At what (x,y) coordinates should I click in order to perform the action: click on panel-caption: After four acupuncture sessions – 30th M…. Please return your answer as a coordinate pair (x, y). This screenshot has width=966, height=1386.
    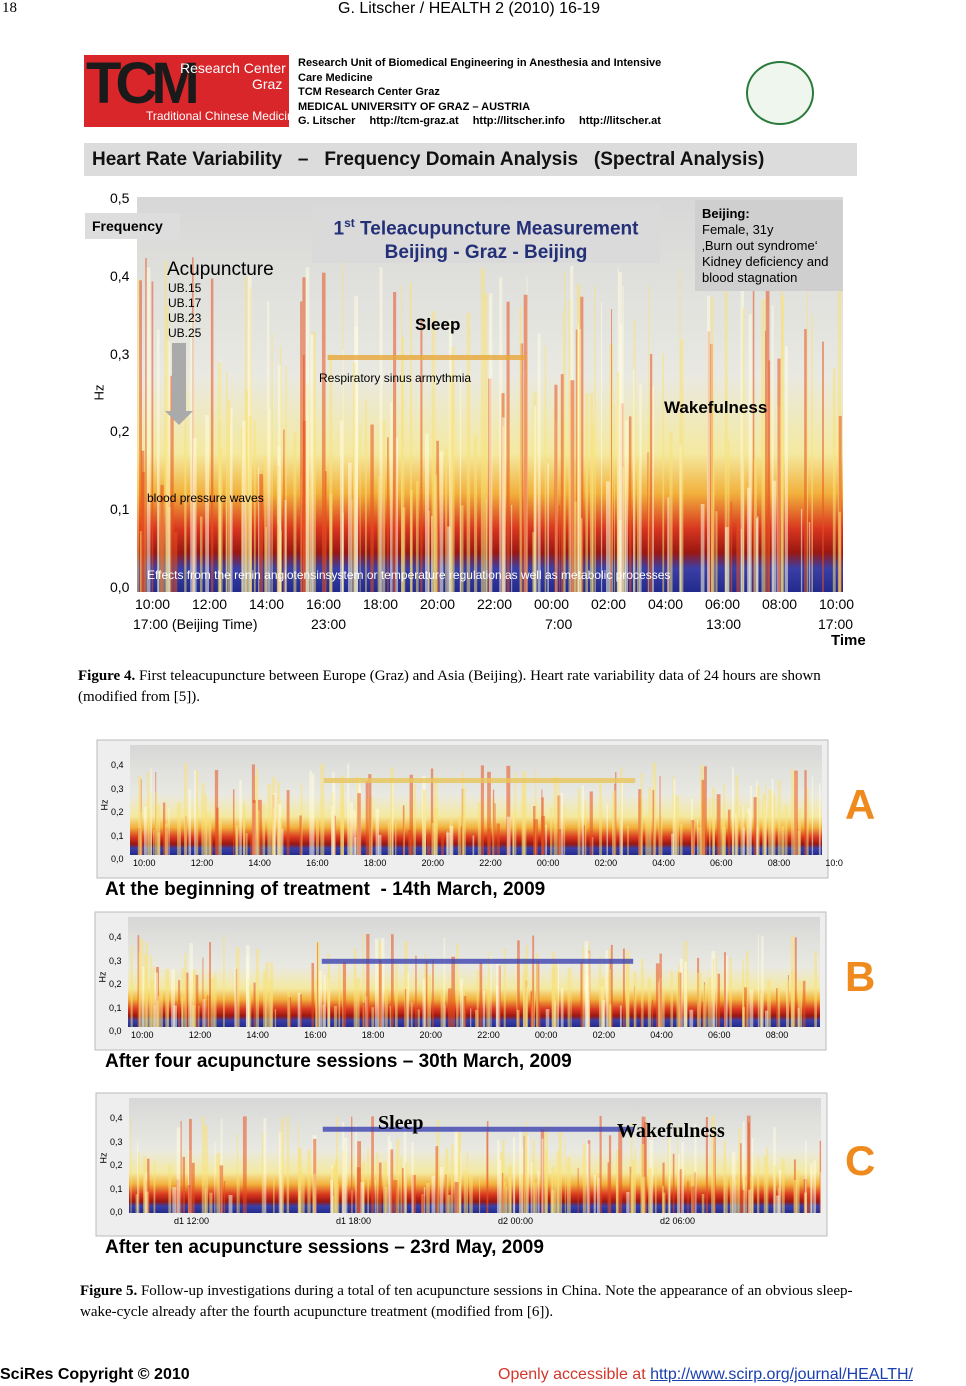
    Looking at the image, I should click on (338, 1061).